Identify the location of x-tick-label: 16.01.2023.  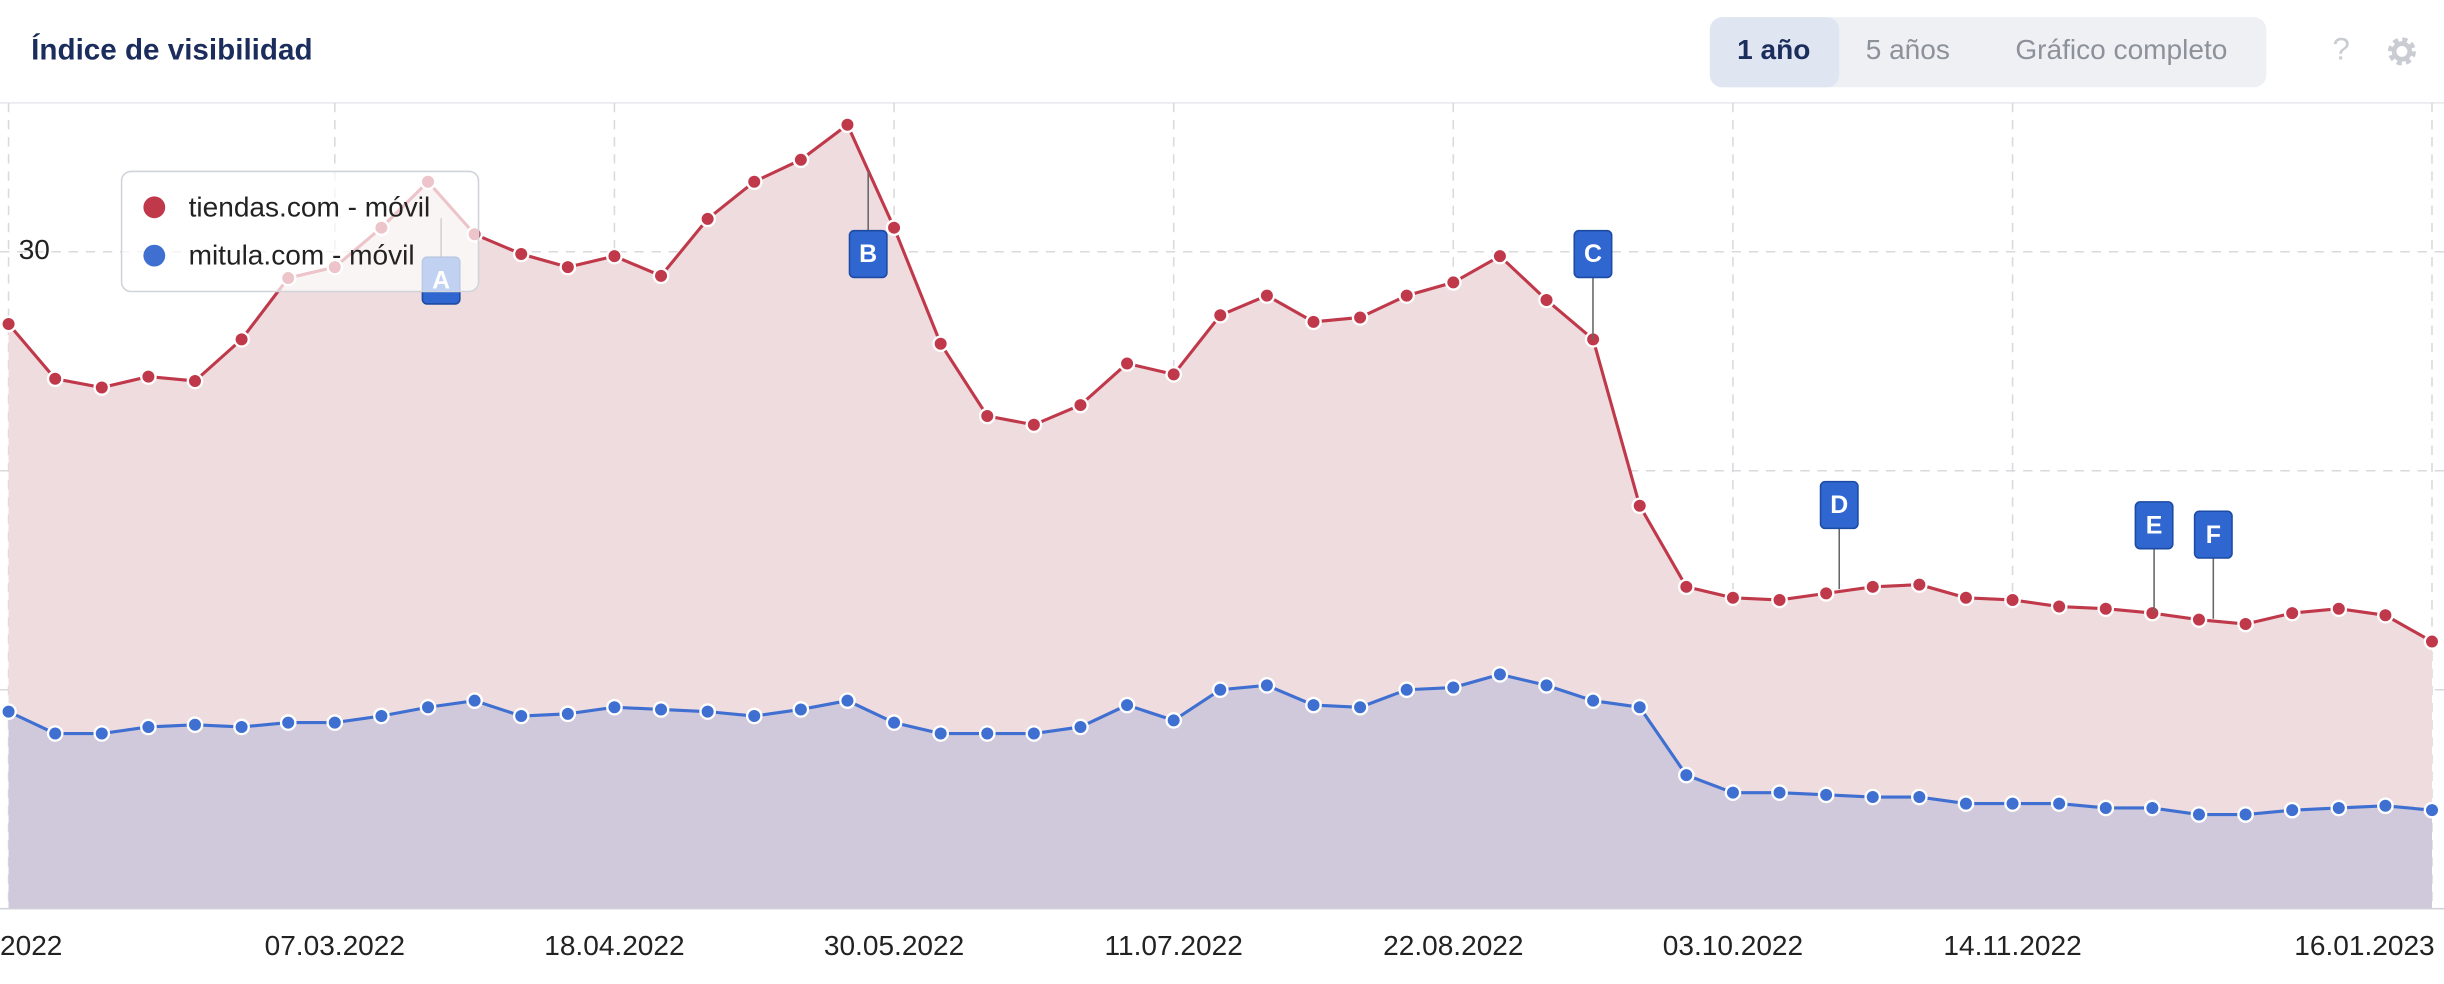
(2364, 945).